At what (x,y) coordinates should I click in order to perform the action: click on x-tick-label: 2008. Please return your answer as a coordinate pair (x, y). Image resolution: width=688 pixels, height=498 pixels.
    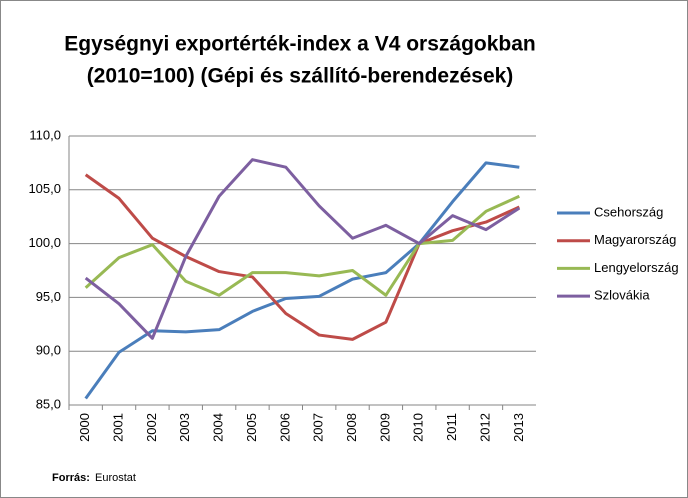
    Looking at the image, I should click on (351, 427).